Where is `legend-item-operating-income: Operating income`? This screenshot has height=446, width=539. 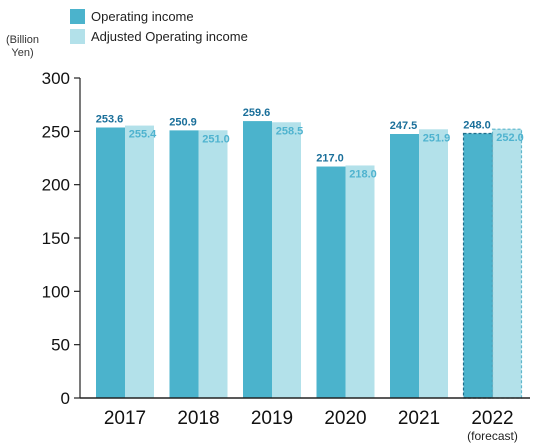
legend-item-operating-income: Operating income is located at coordinates (159, 16).